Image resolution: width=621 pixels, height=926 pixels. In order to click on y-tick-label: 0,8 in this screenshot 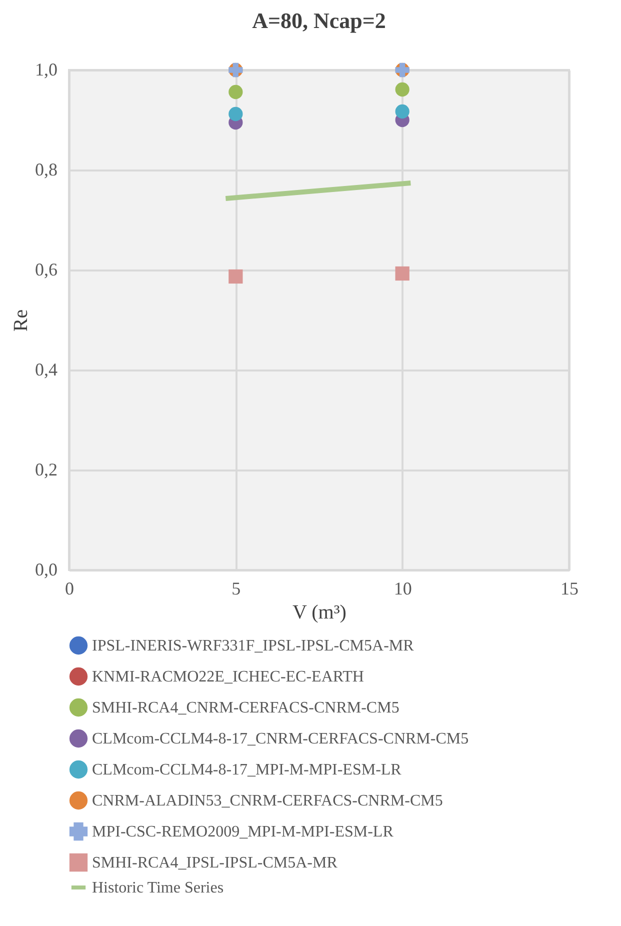, I will do `click(46, 170)`.